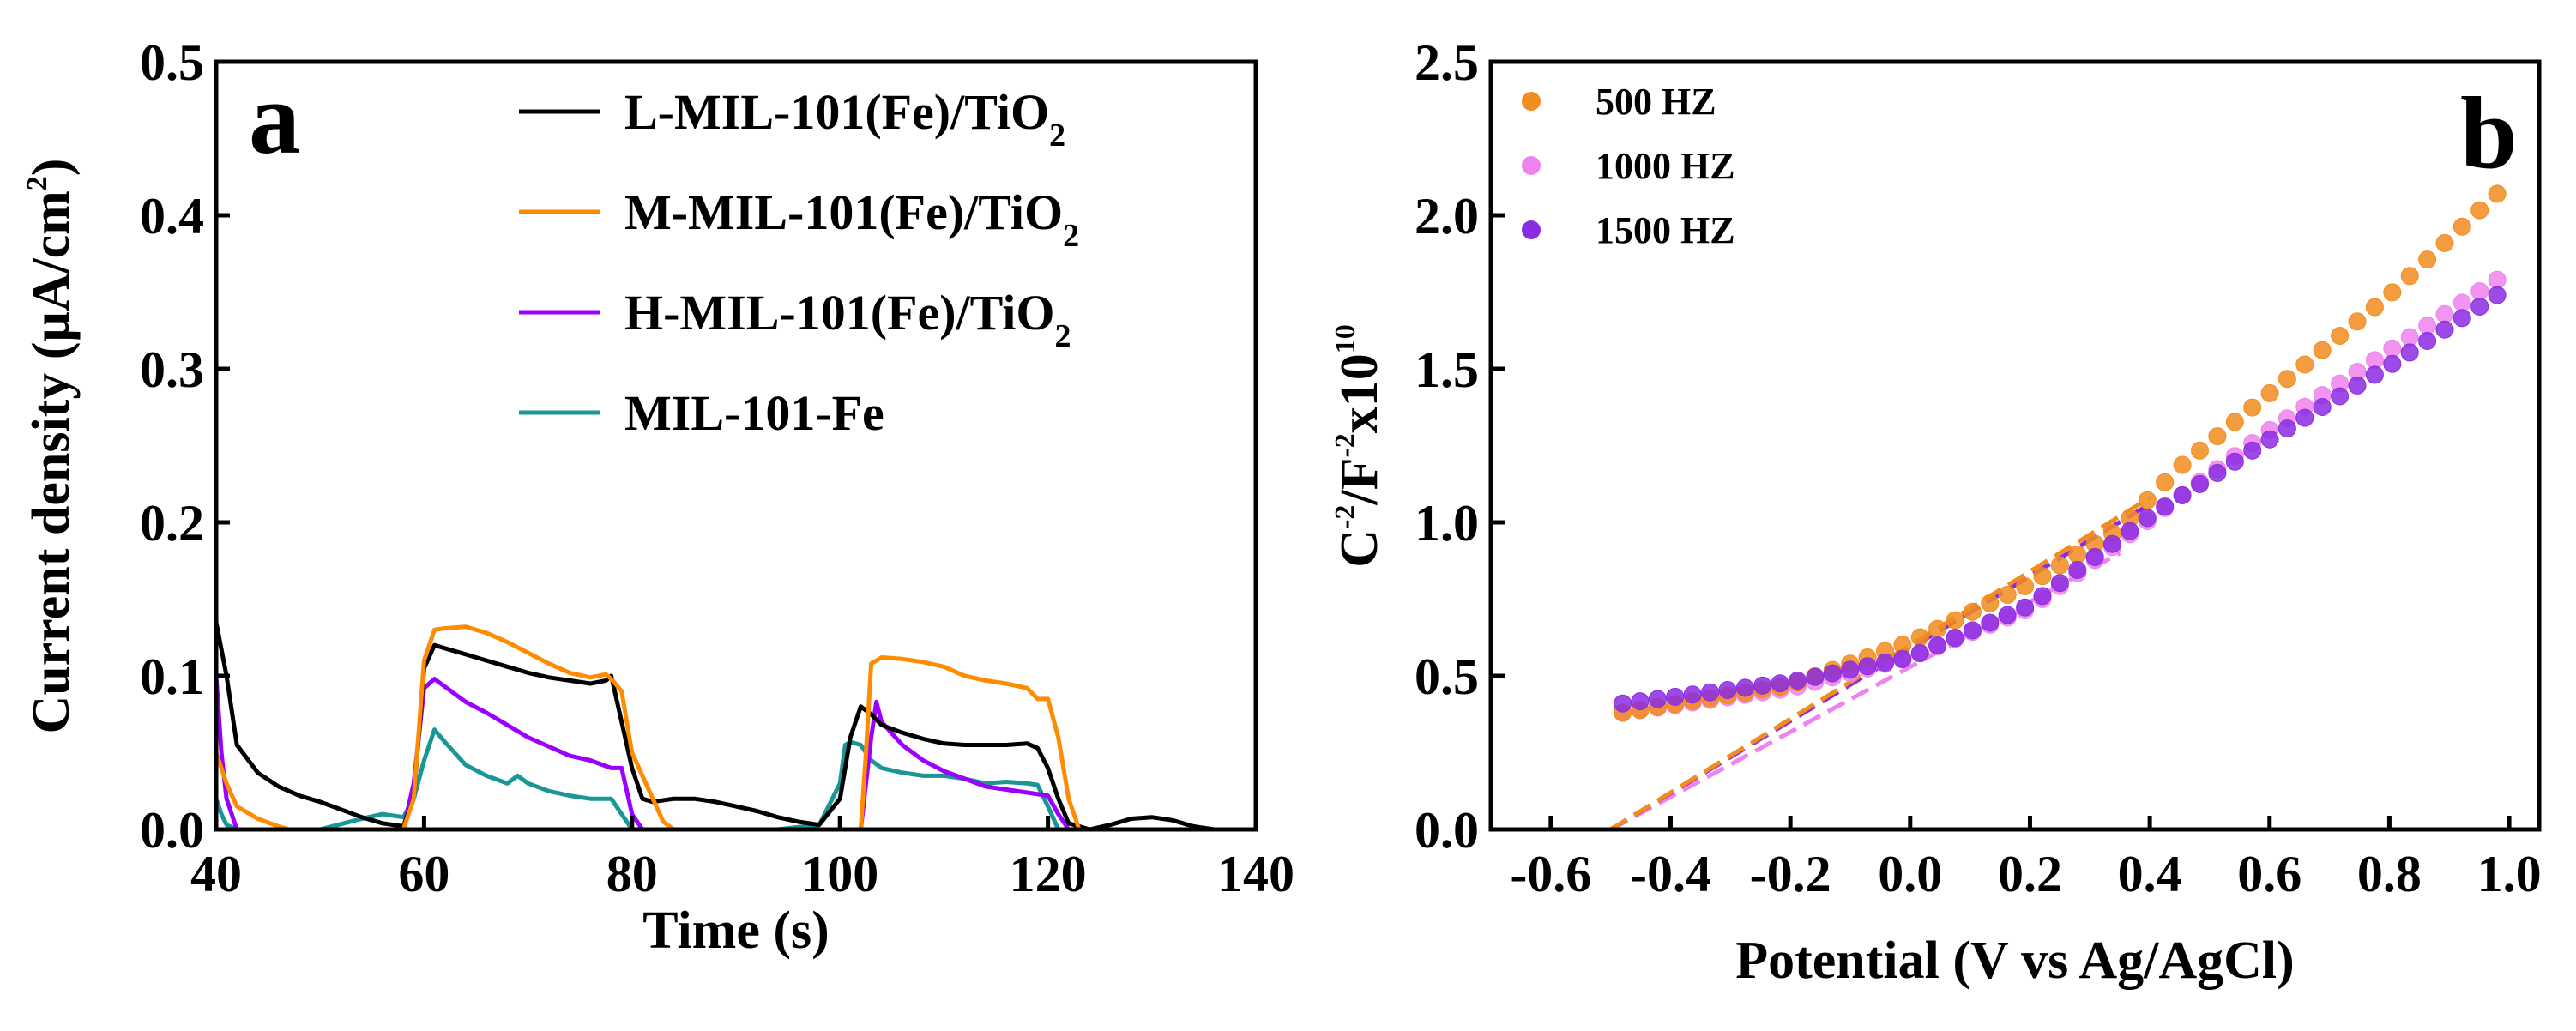  What do you see at coordinates (2030, 874) in the screenshot?
I see `panel-b-x-tick-label: 0.2` at bounding box center [2030, 874].